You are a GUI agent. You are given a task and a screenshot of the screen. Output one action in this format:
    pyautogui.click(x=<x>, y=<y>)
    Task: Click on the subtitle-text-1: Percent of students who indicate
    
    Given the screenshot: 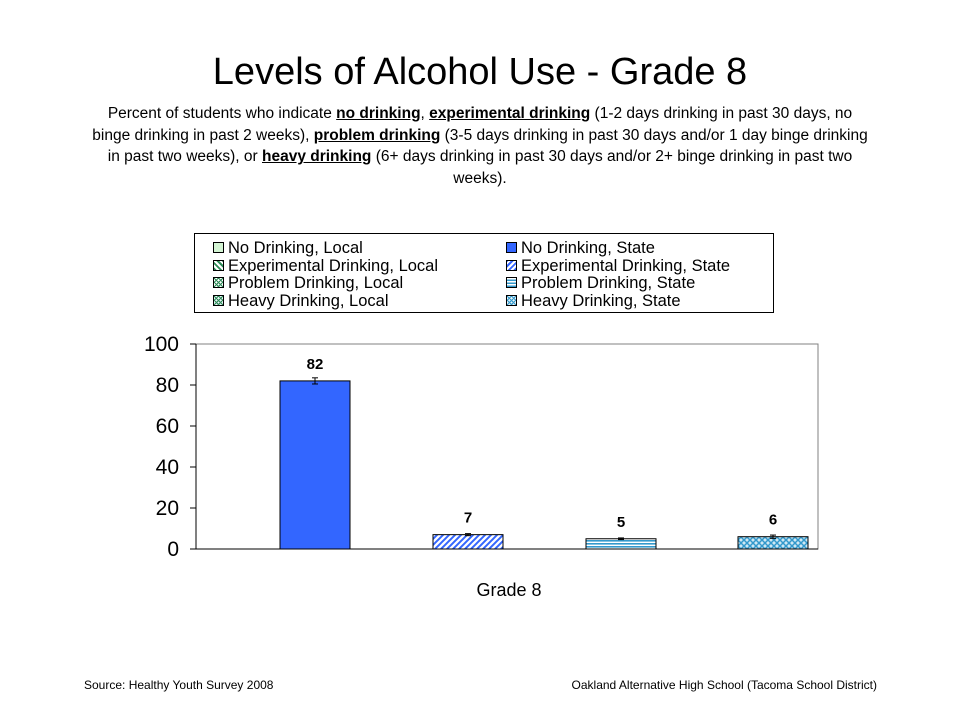 What is the action you would take?
    pyautogui.click(x=222, y=113)
    